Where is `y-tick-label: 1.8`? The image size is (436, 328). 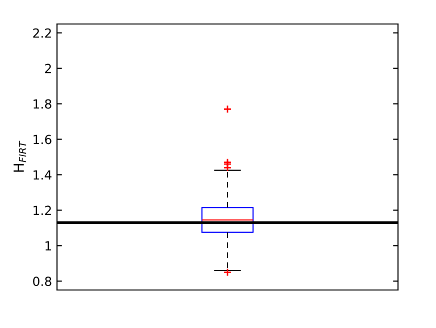
y-tick-label: 1.8 is located at coordinates (43, 104).